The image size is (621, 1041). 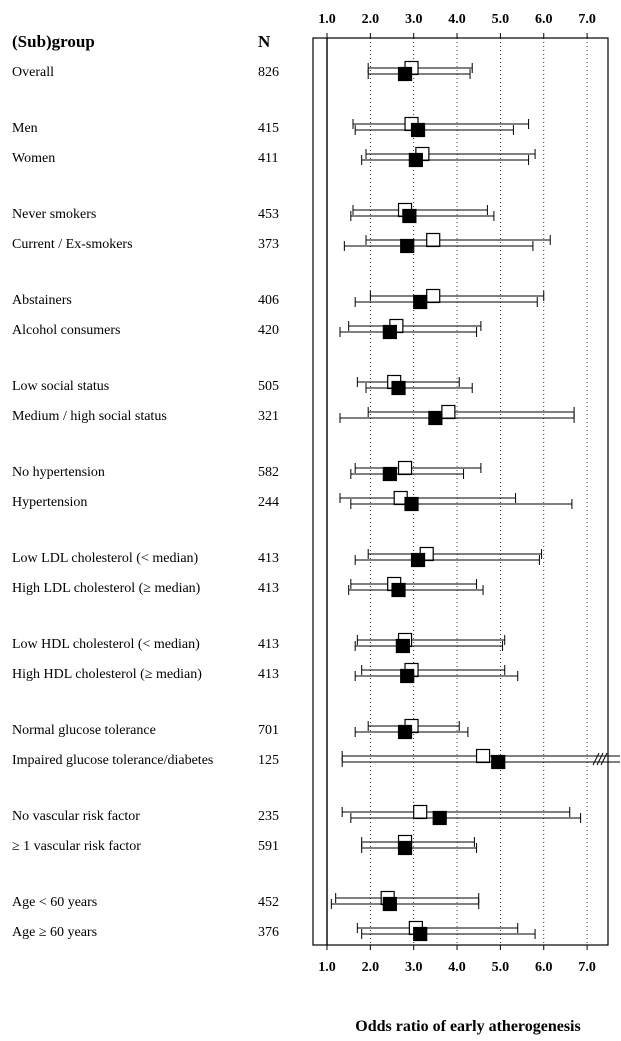 What do you see at coordinates (105, 558) in the screenshot?
I see `row-label: Low LDL cholesterol (< median)` at bounding box center [105, 558].